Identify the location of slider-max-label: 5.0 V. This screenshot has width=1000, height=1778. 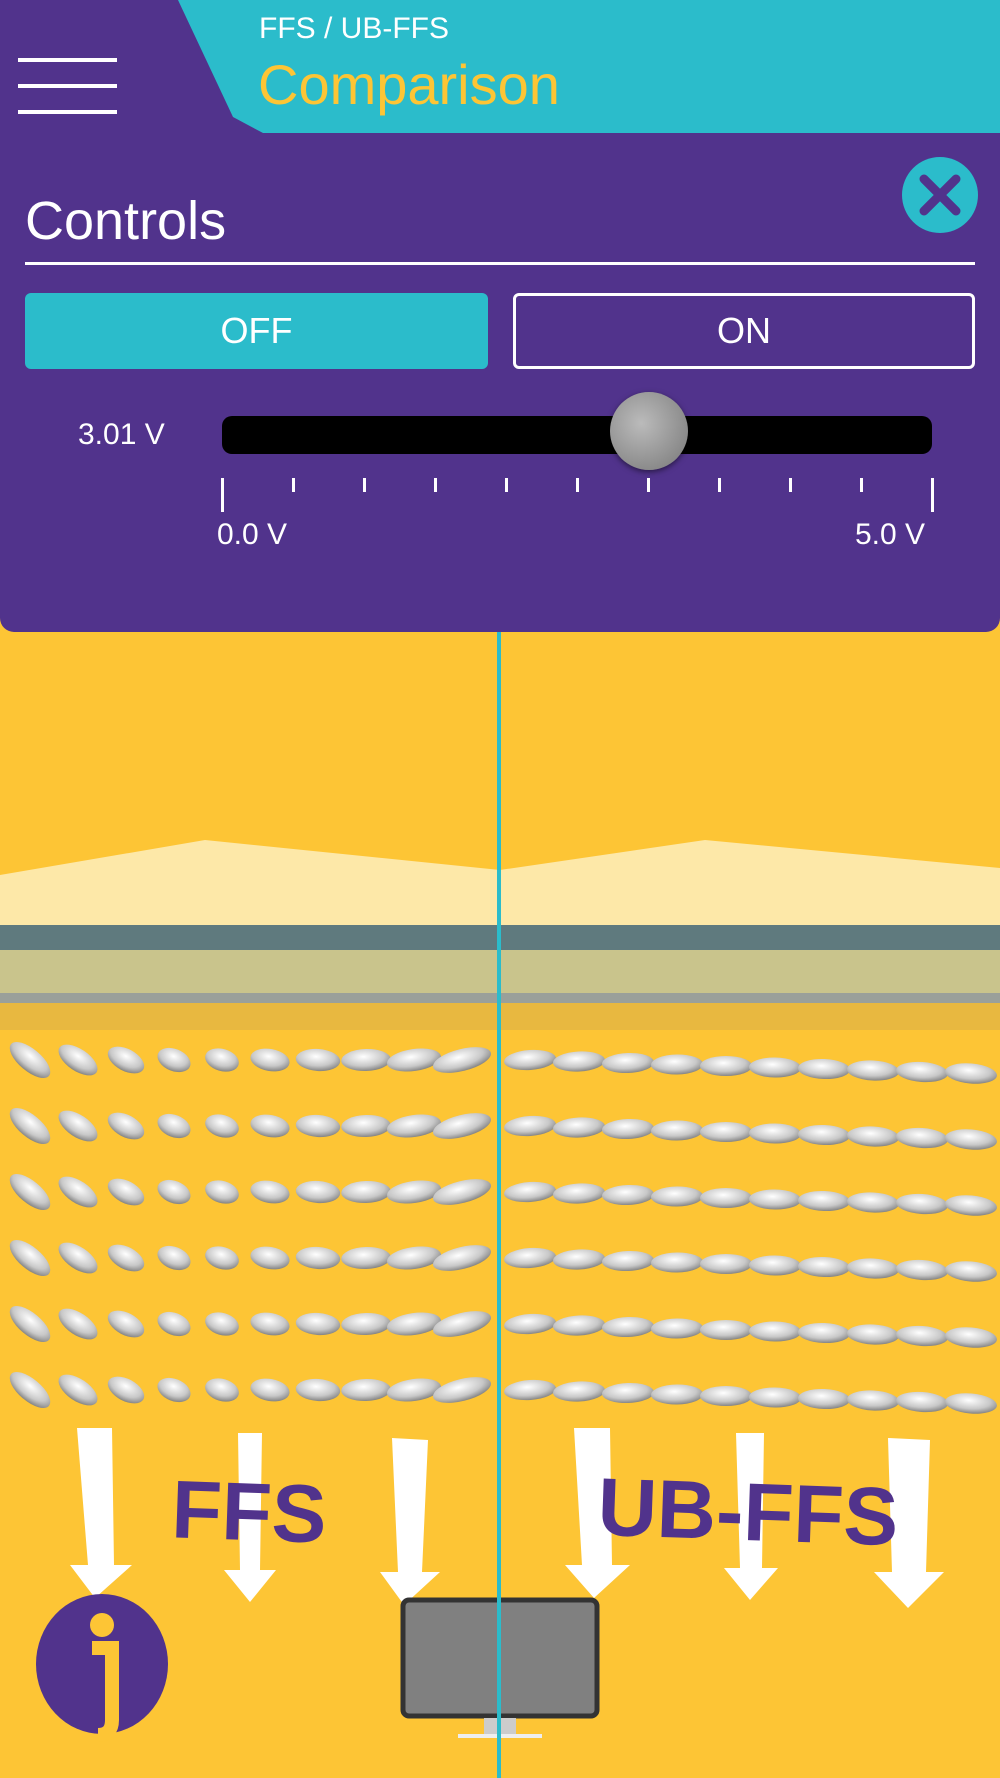
(890, 534).